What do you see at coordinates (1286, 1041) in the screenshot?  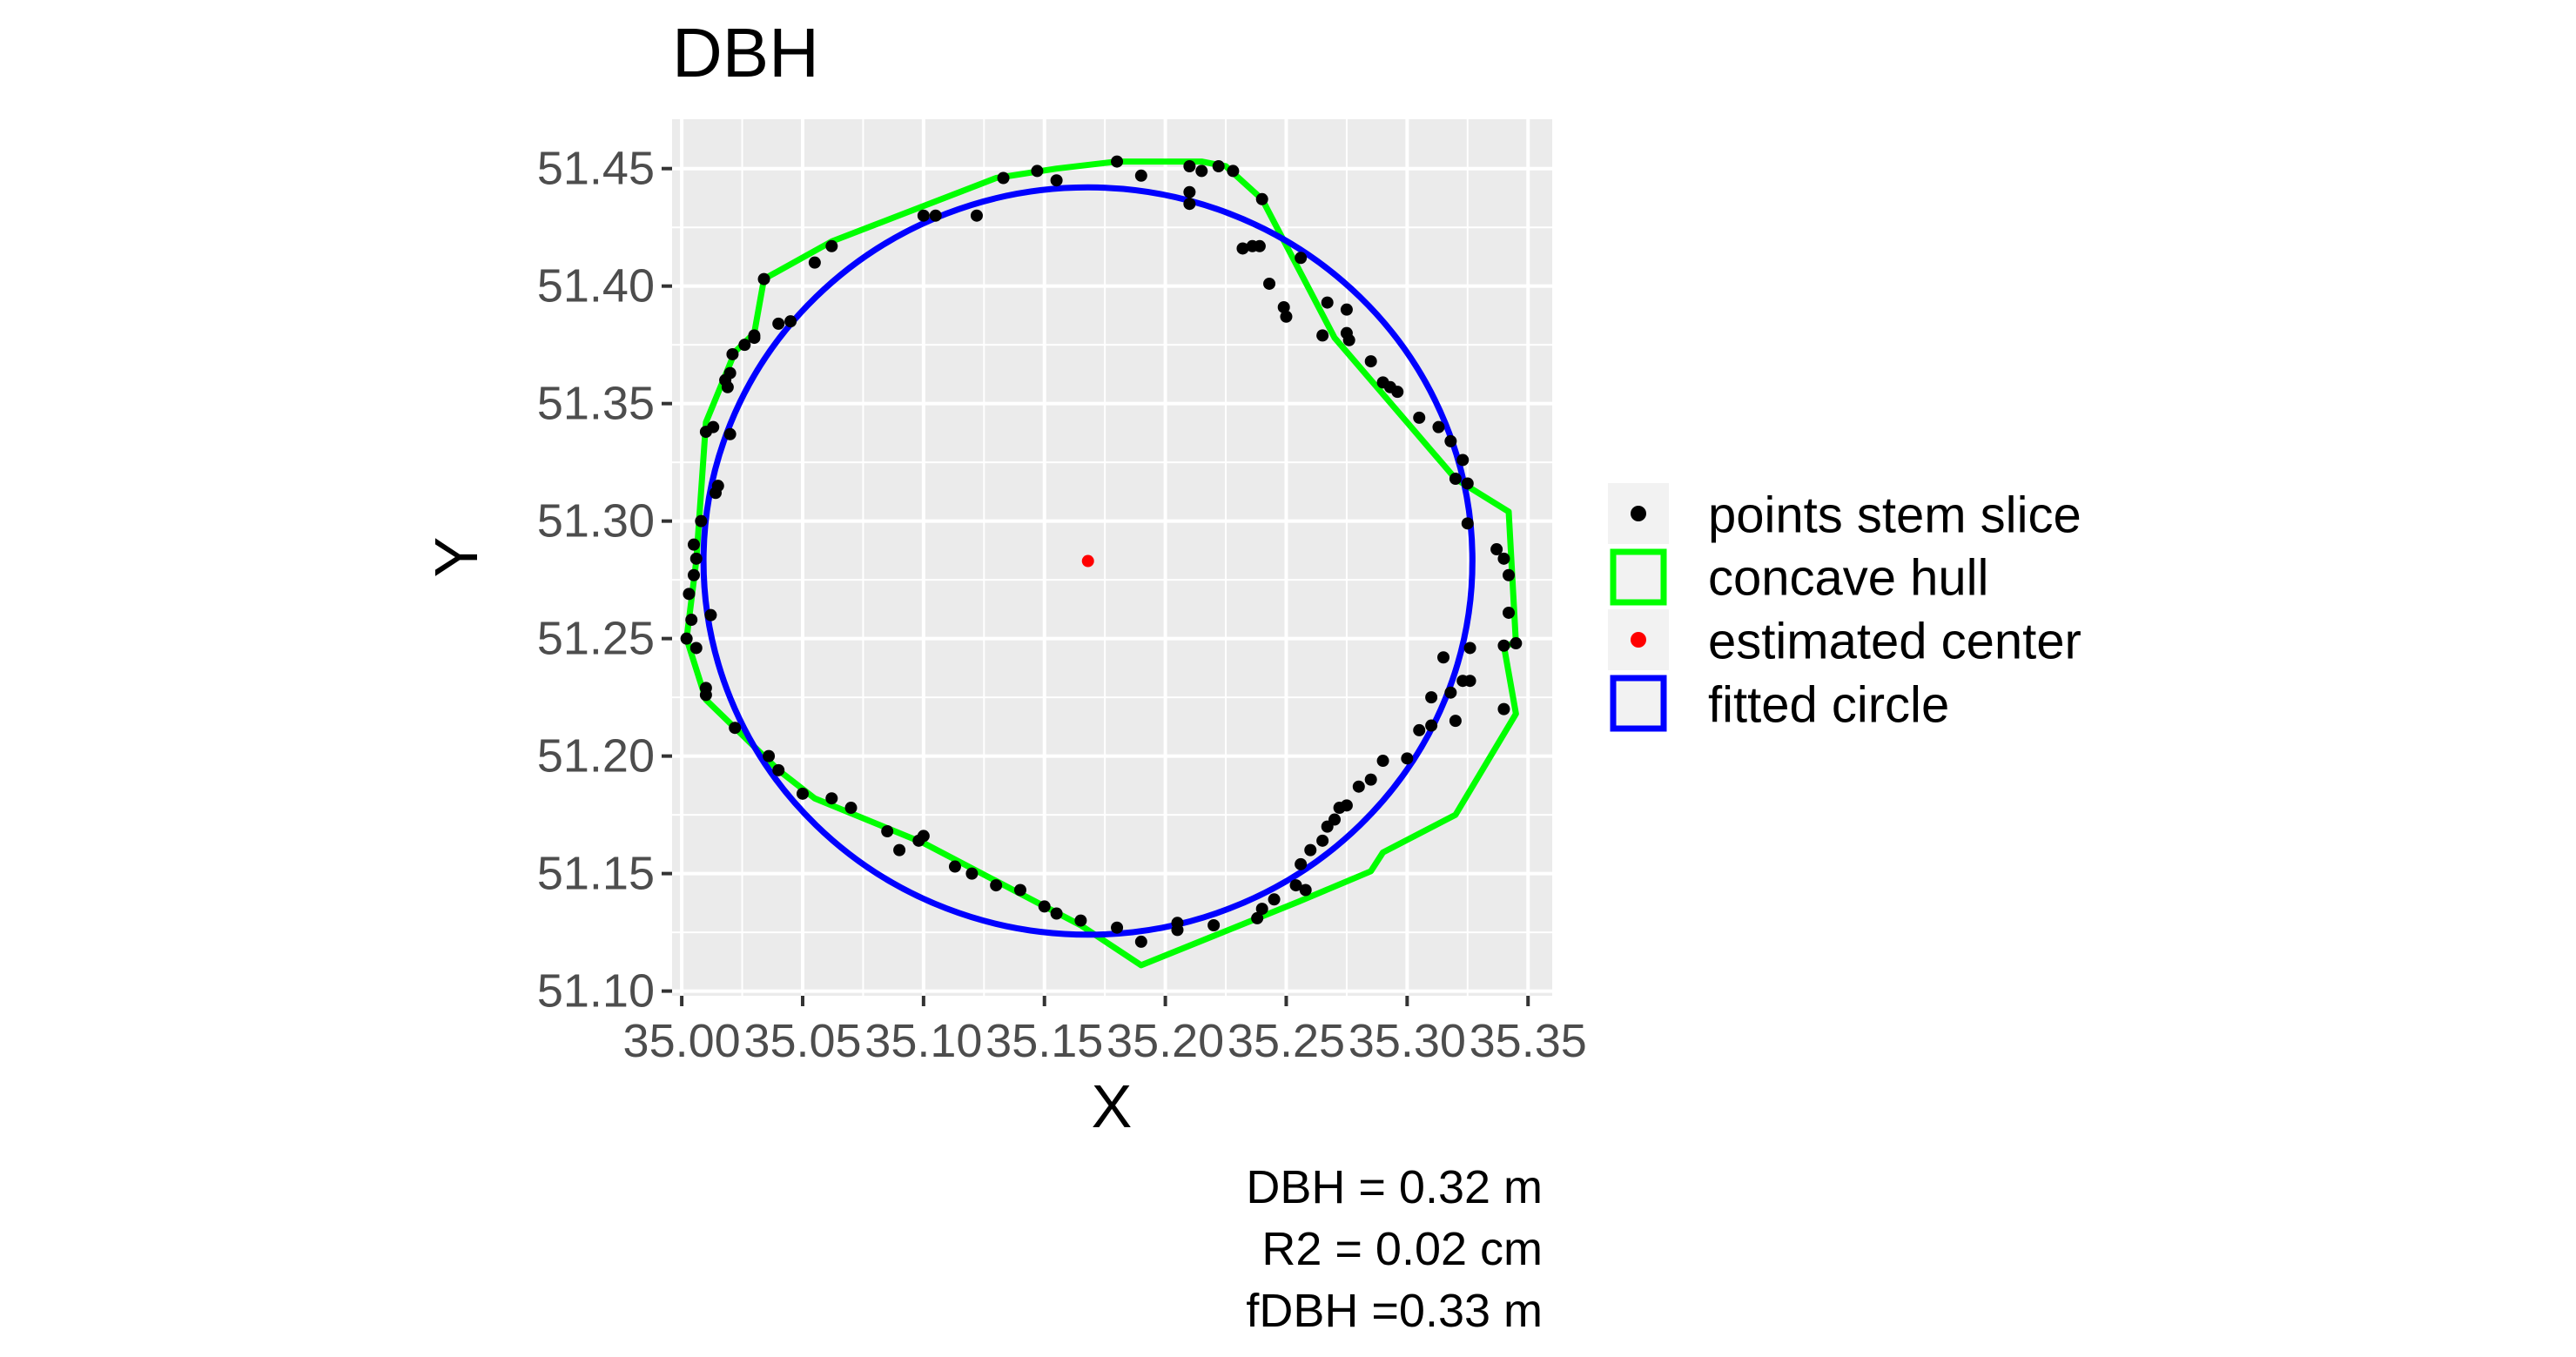 I see `x-tick-label: 35.25` at bounding box center [1286, 1041].